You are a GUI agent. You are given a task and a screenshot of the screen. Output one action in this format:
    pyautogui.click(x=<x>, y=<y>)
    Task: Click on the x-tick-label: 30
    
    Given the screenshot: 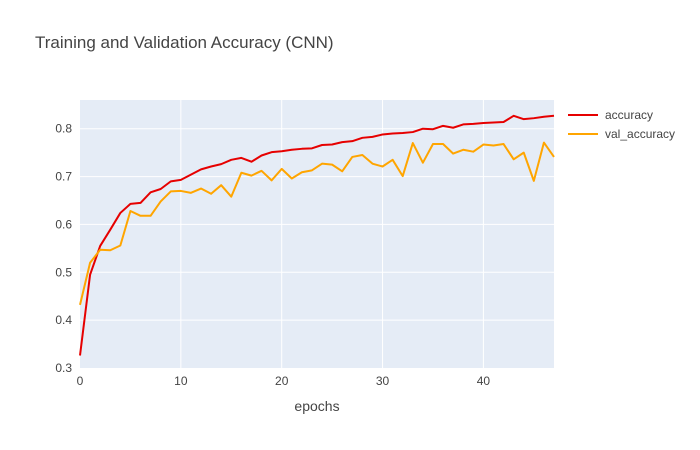 What is the action you would take?
    pyautogui.click(x=383, y=381)
    